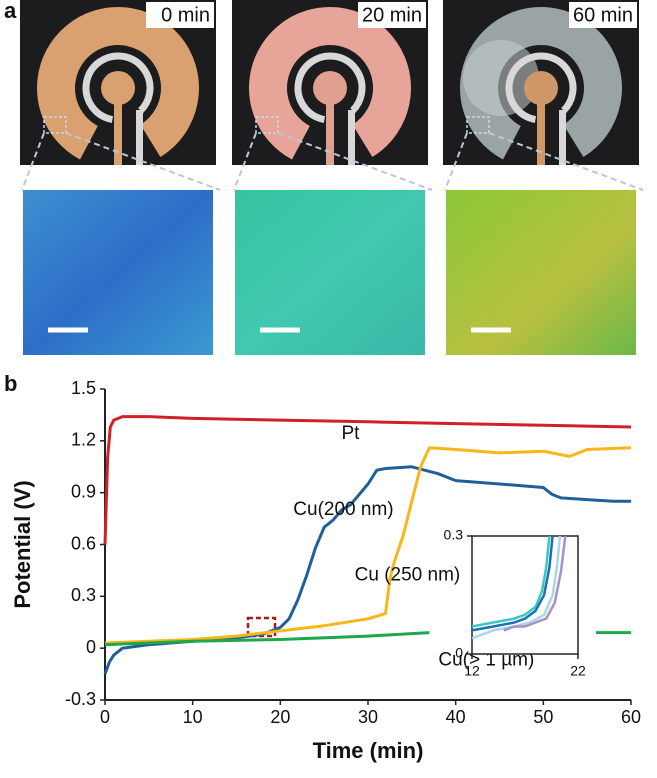  Describe the element at coordinates (83, 440) in the screenshot. I see `y-tick-label: 1.2` at that location.